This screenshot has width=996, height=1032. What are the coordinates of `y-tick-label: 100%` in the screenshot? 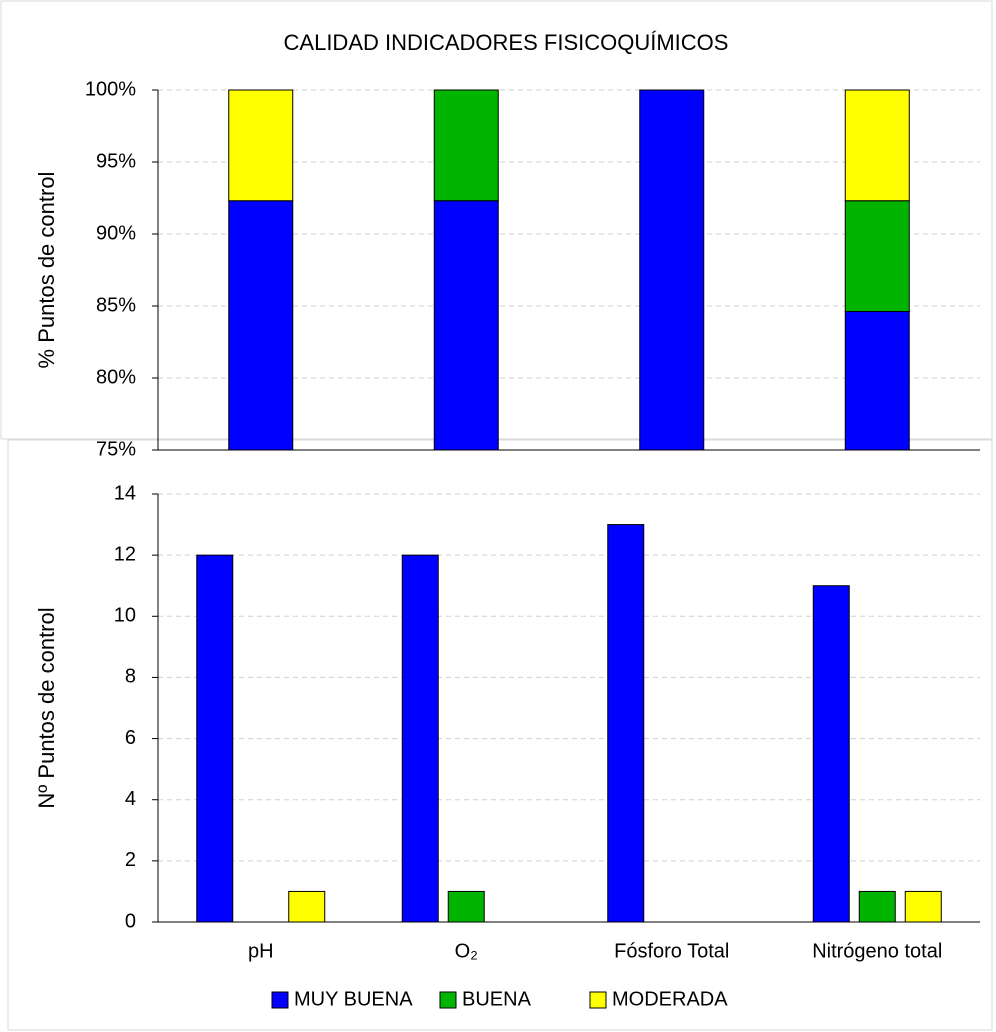 It's located at (110, 89).